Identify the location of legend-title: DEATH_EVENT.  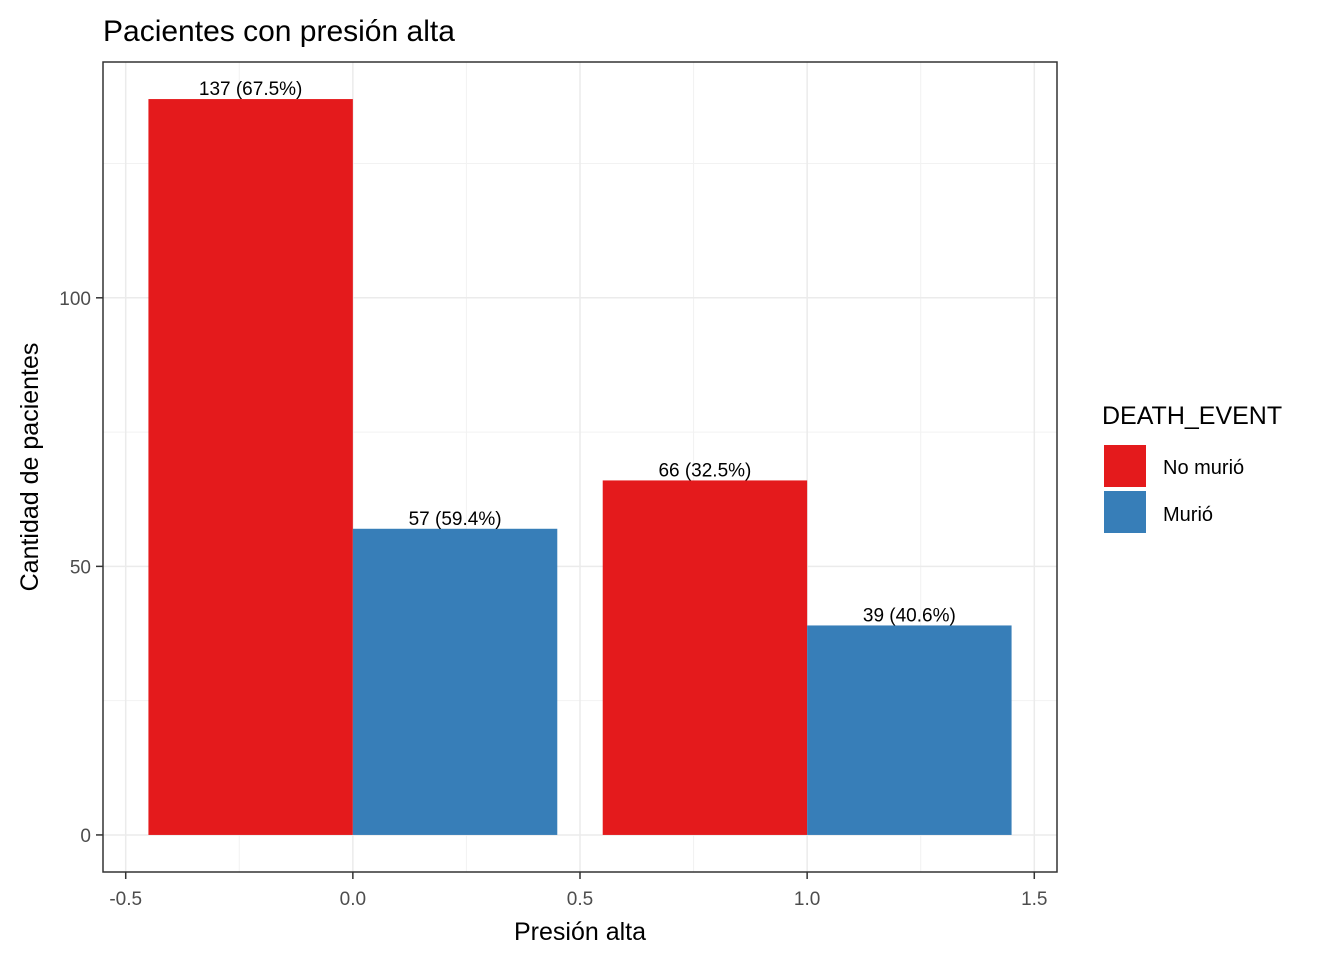
(1192, 416).